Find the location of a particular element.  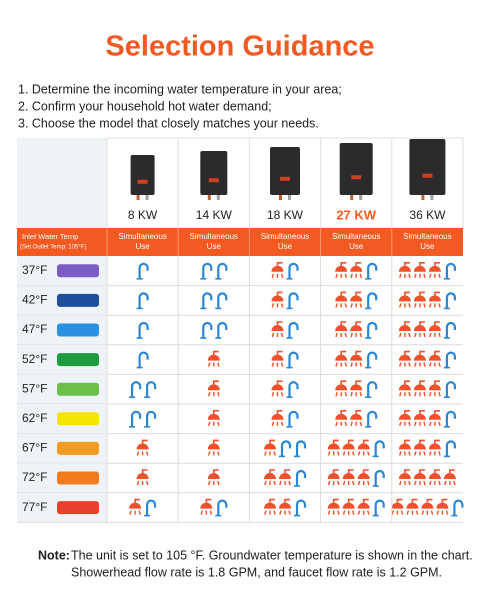

temp-label: 67°F is located at coordinates (34, 448).